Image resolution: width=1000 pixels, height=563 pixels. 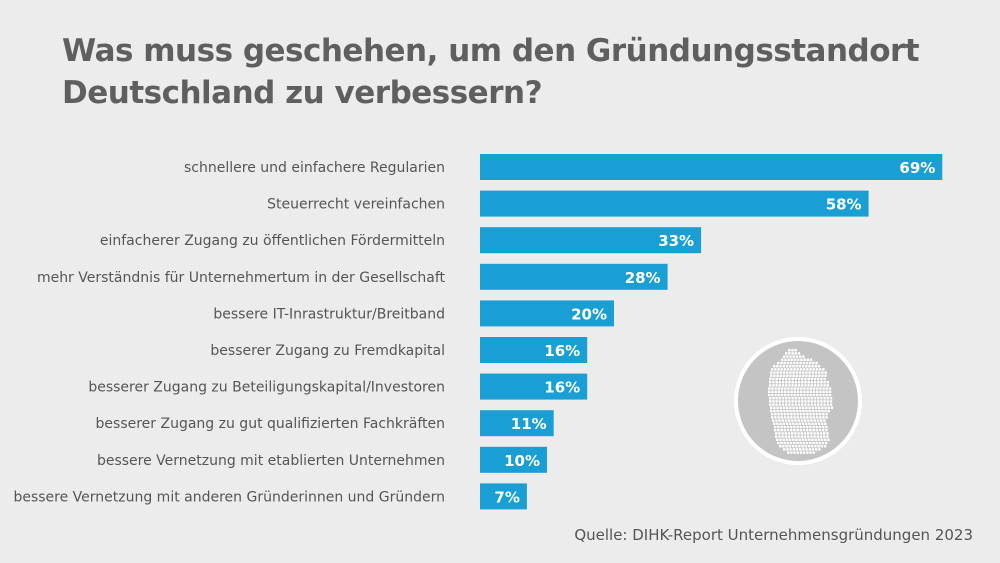 What do you see at coordinates (674, 203) in the screenshot?
I see `bar` at bounding box center [674, 203].